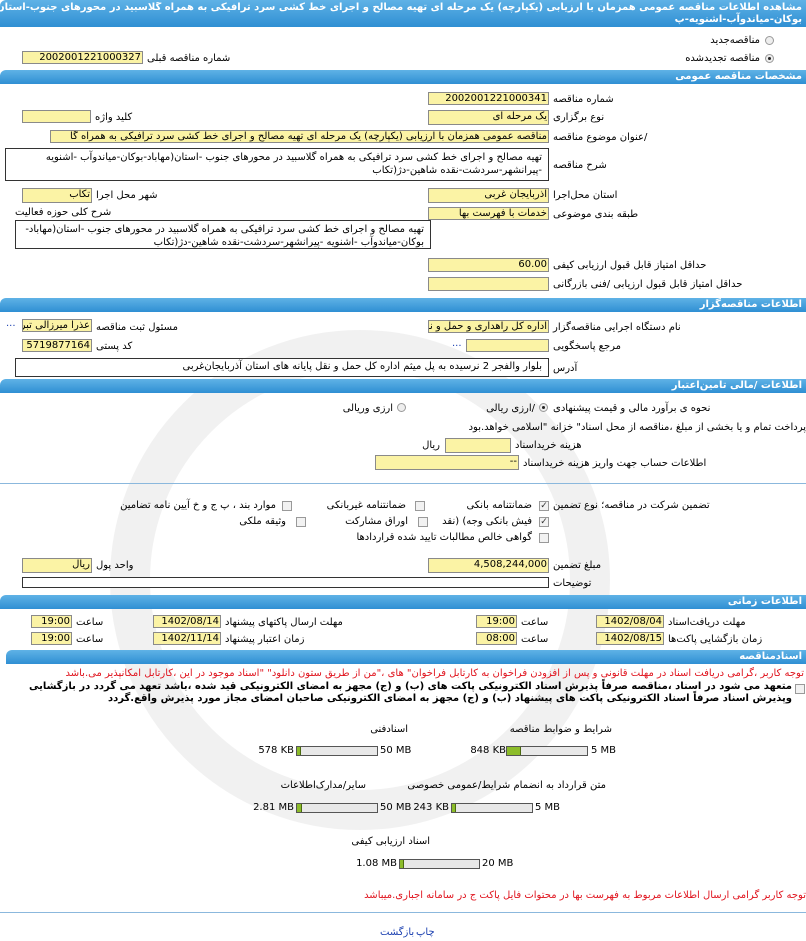 This screenshot has height=941, width=806. What do you see at coordinates (401, 407) in the screenshot?
I see `radio-fx-rial` at bounding box center [401, 407].